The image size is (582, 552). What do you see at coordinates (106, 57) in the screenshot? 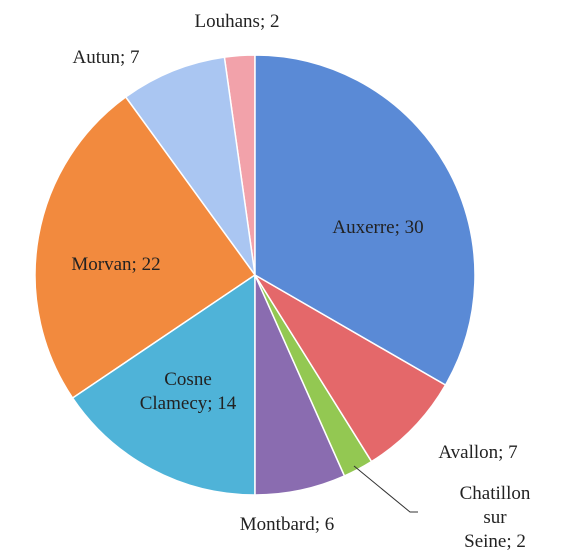
I see `data-label: Autun; 7` at bounding box center [106, 57].